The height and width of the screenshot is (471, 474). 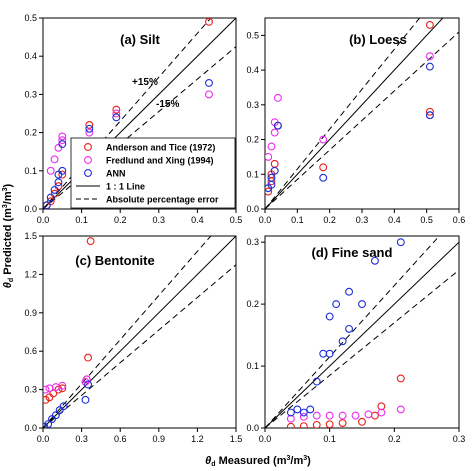 I want to click on legend-item: Fredlund and Xing (1994), so click(x=149, y=161).